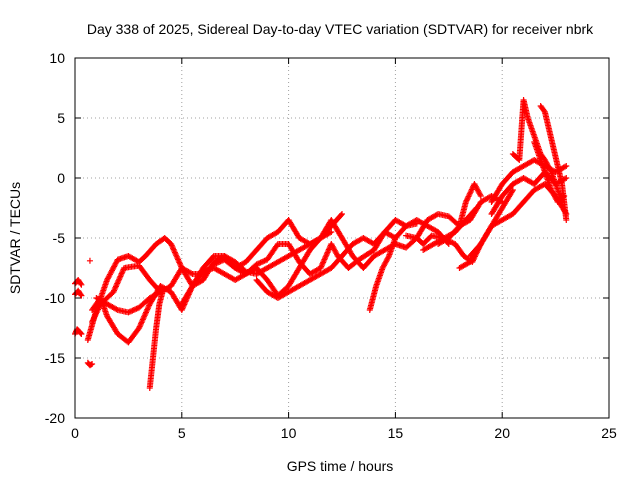 Image resolution: width=640 pixels, height=480 pixels. What do you see at coordinates (59, 238) in the screenshot?
I see `y-tick-label: -5` at bounding box center [59, 238].